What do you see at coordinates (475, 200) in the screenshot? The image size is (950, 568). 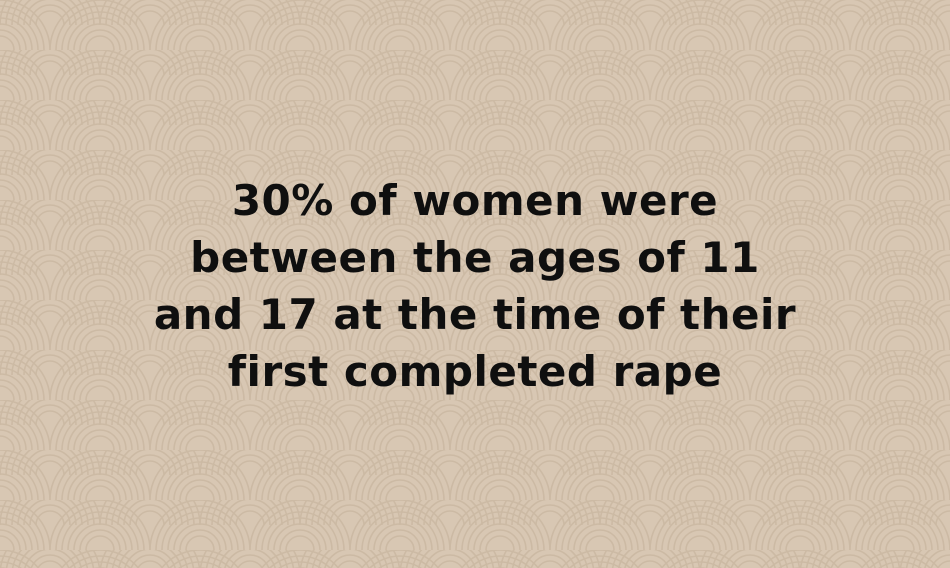 I see `statement-line-1: 30% of women were` at bounding box center [475, 200].